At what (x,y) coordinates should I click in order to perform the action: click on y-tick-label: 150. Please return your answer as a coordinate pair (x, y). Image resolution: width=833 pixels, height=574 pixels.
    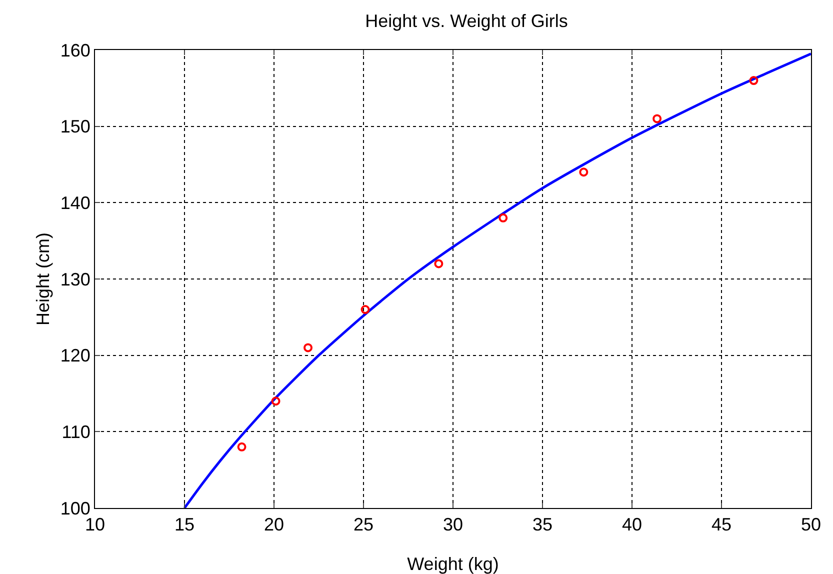
    Looking at the image, I should click on (75, 126).